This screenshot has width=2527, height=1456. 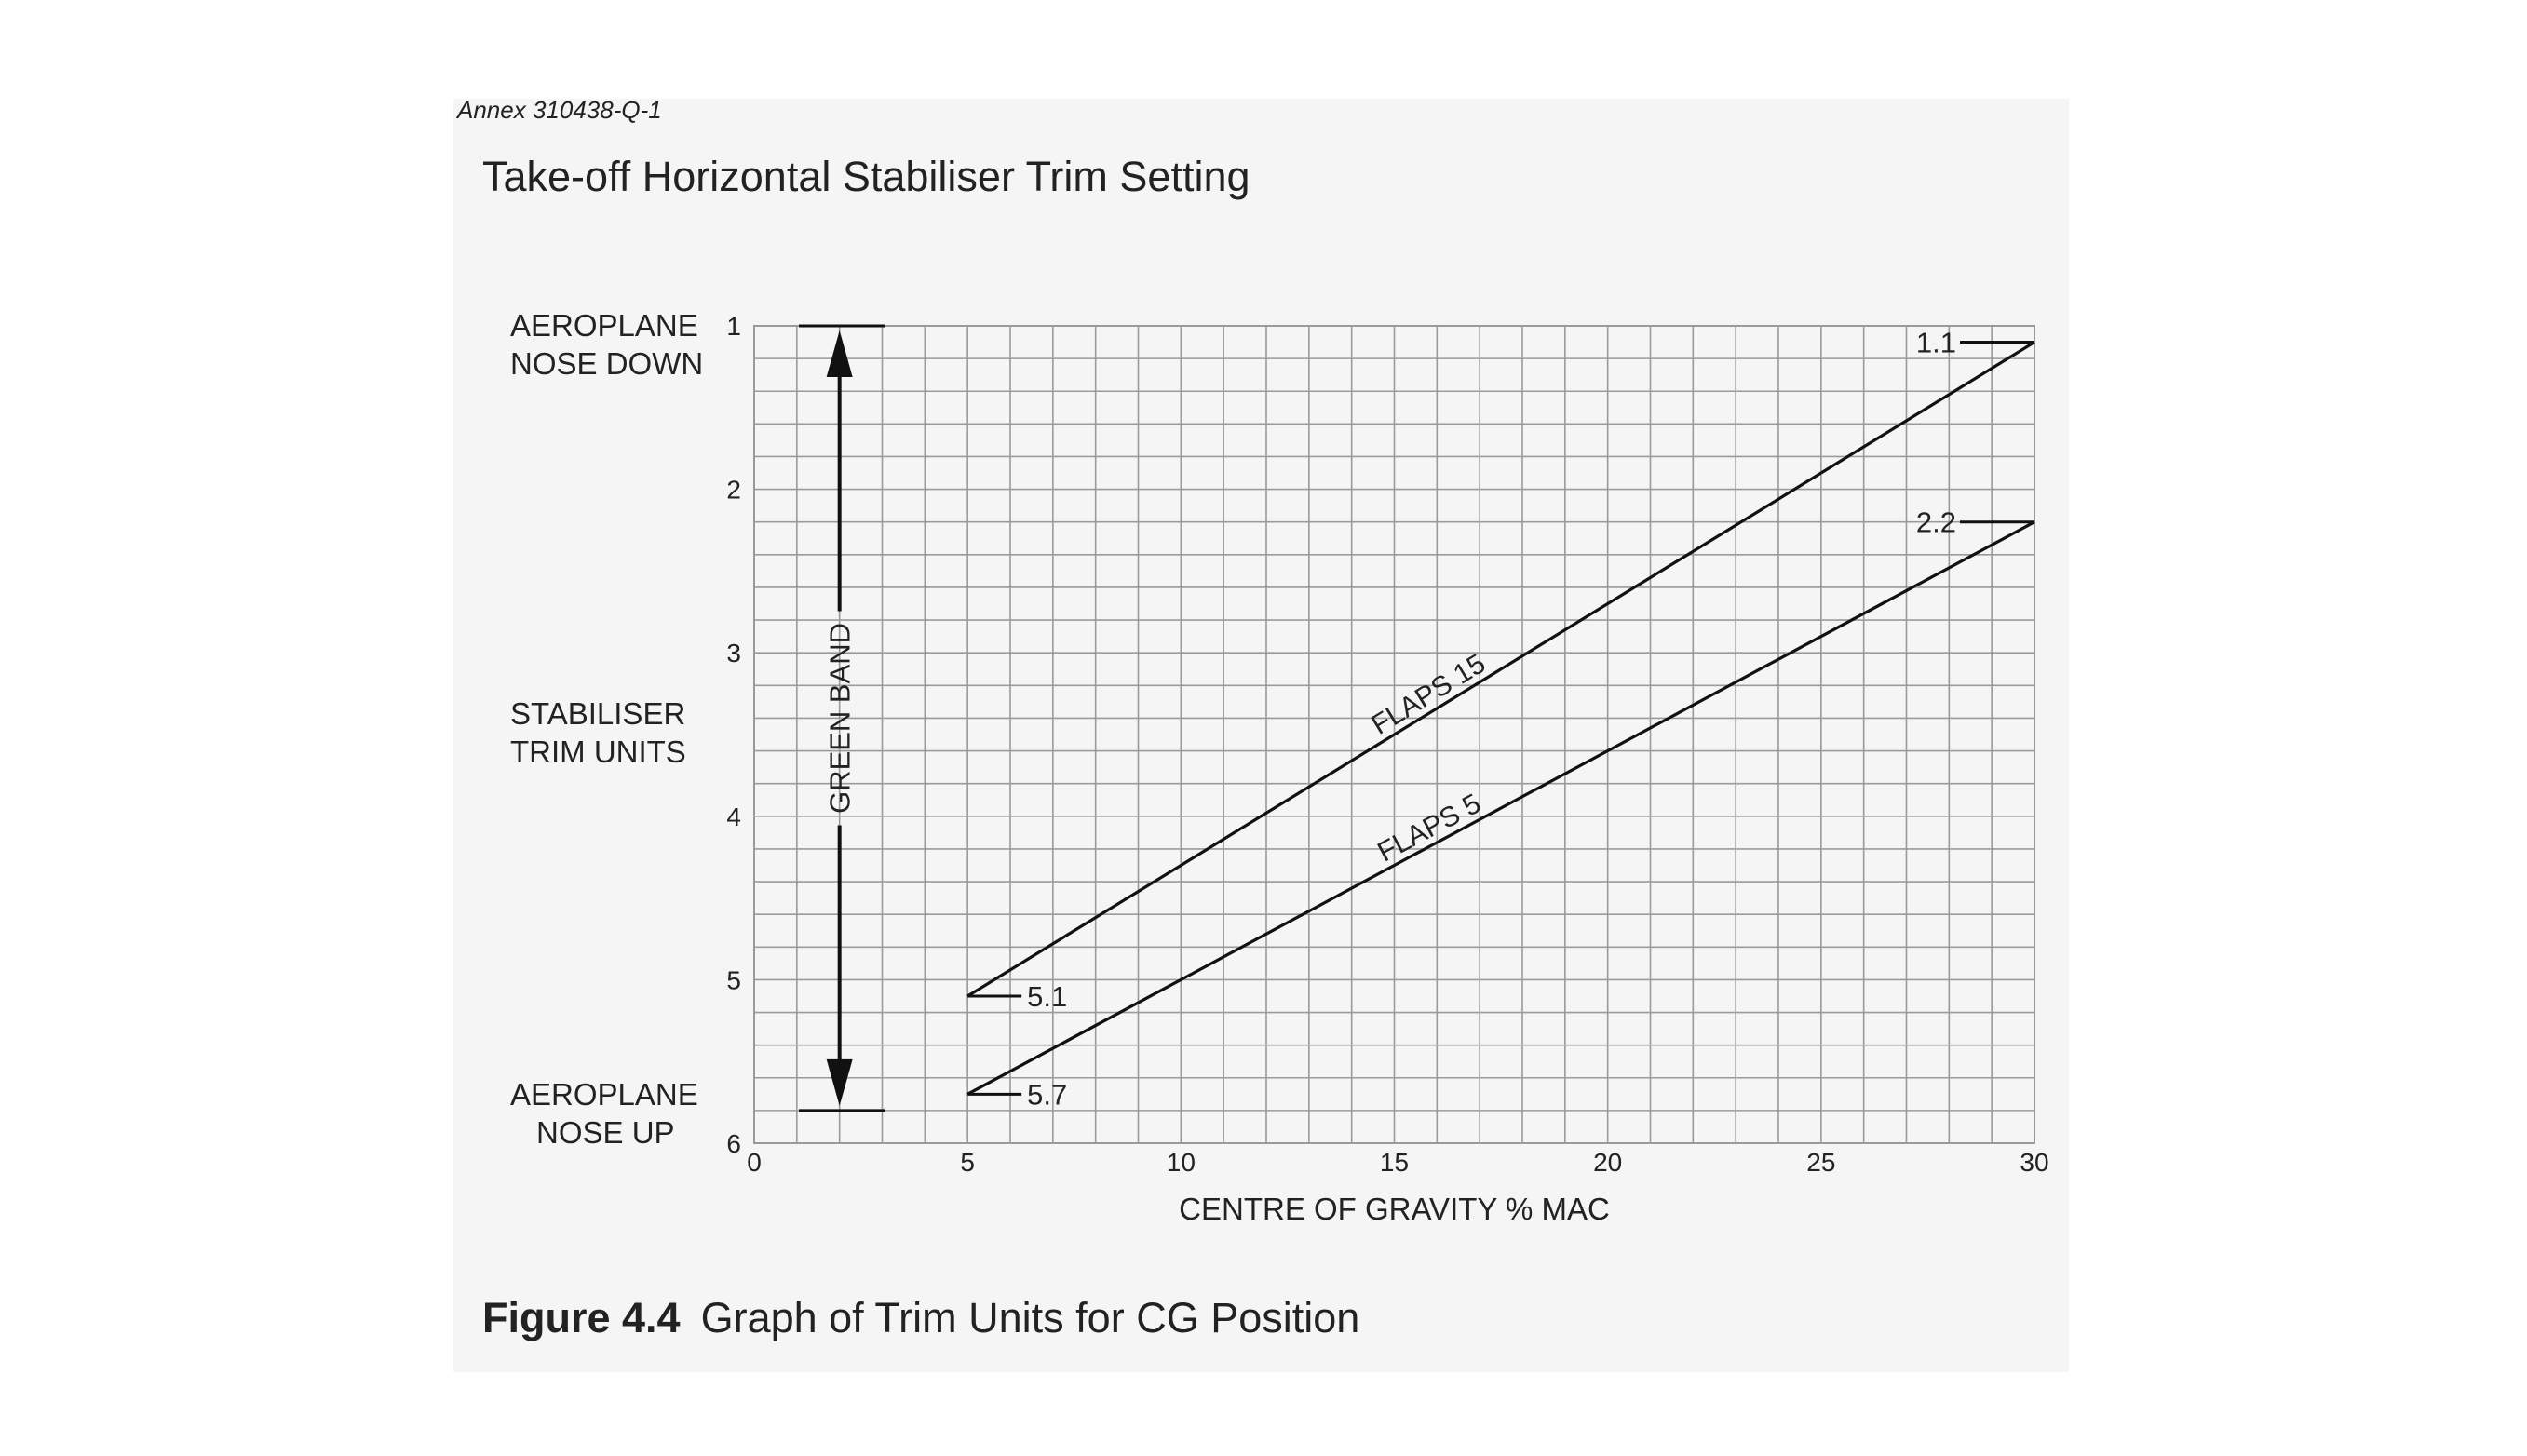 What do you see at coordinates (755, 1162) in the screenshot?
I see `x-tick-label: 0` at bounding box center [755, 1162].